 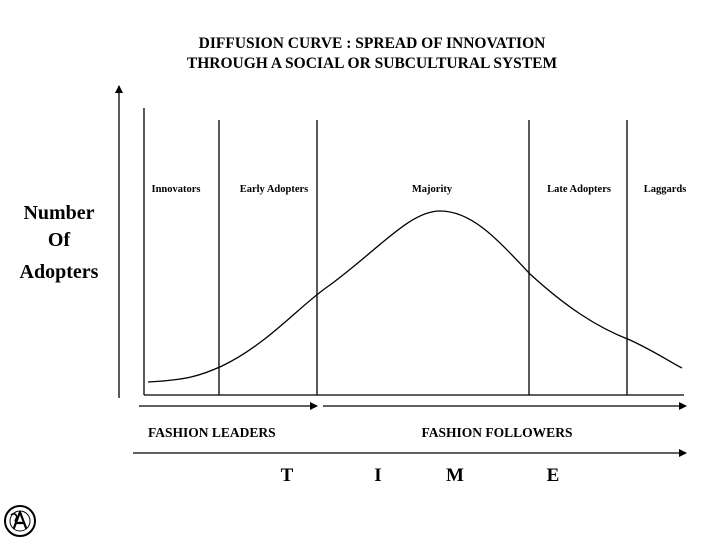 I want to click on segment-label-laggards: Laggards, so click(x=665, y=189).